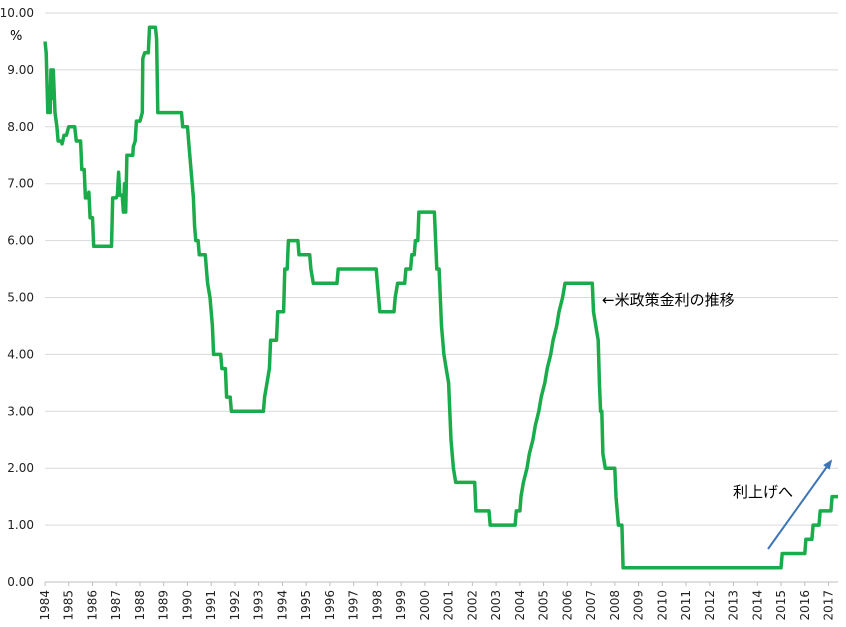 The height and width of the screenshot is (627, 846). Describe the element at coordinates (639, 605) in the screenshot. I see `x-tick-label: 2009` at that location.